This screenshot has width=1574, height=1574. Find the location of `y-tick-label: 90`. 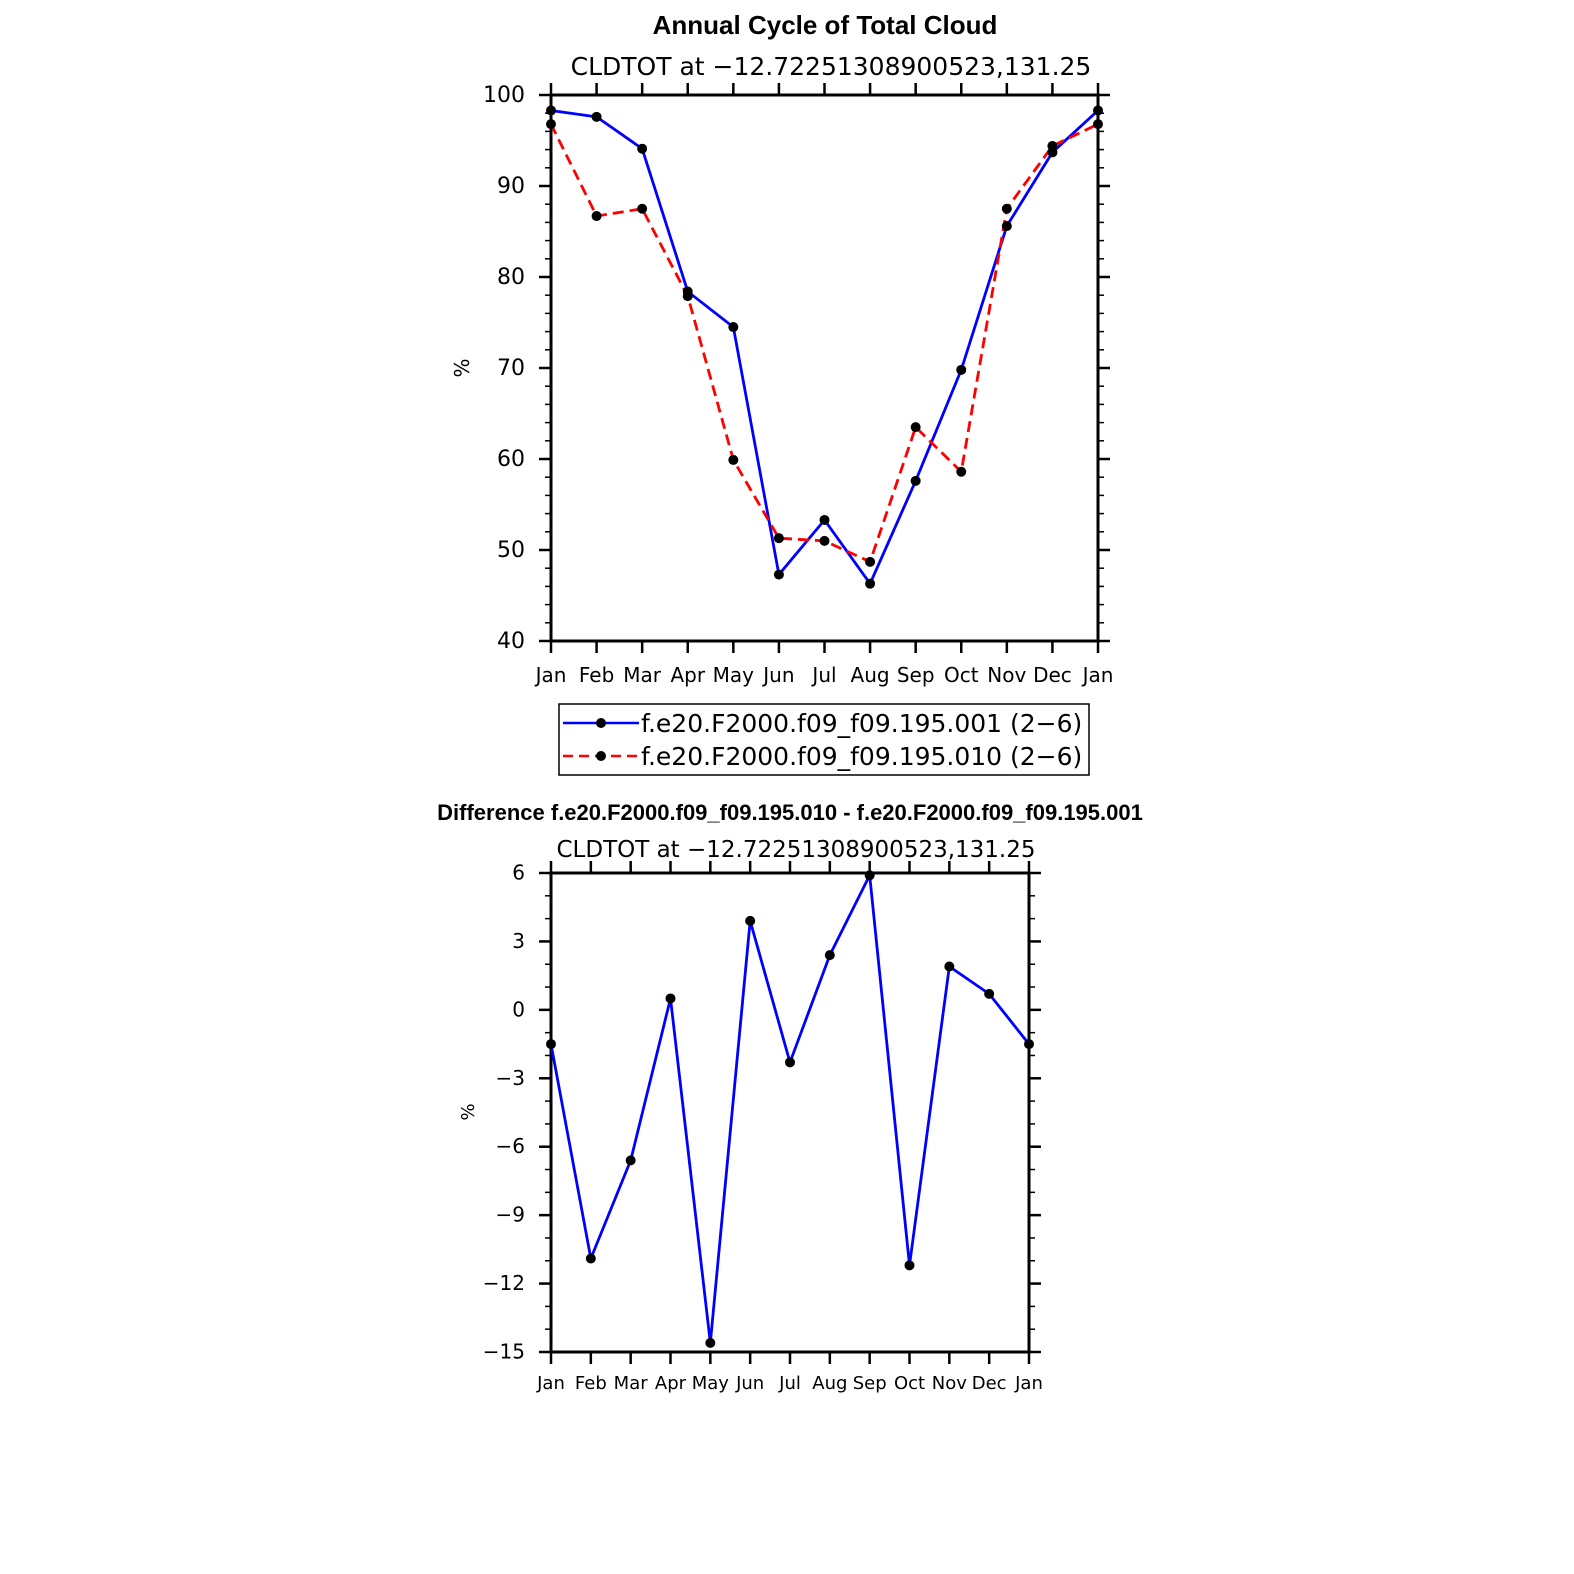

y-tick-label: 90 is located at coordinates (511, 186).